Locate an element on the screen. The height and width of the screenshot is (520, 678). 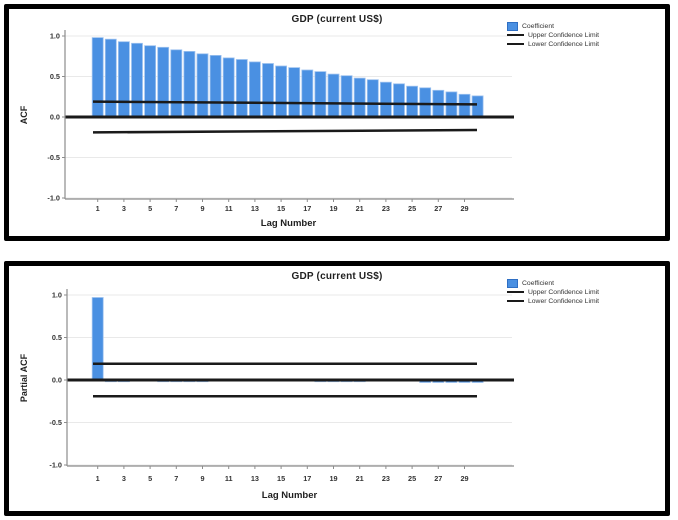
upper-confidence-line is located at coordinates (285, 103).